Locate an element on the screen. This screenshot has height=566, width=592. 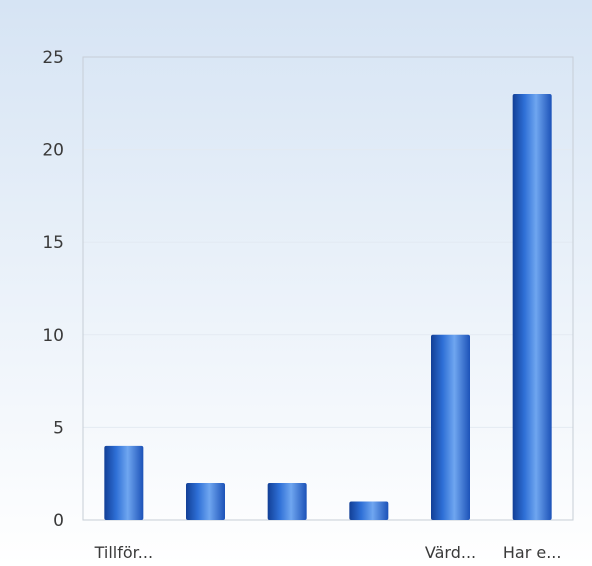
y-tick-label: 20 is located at coordinates (53, 151).